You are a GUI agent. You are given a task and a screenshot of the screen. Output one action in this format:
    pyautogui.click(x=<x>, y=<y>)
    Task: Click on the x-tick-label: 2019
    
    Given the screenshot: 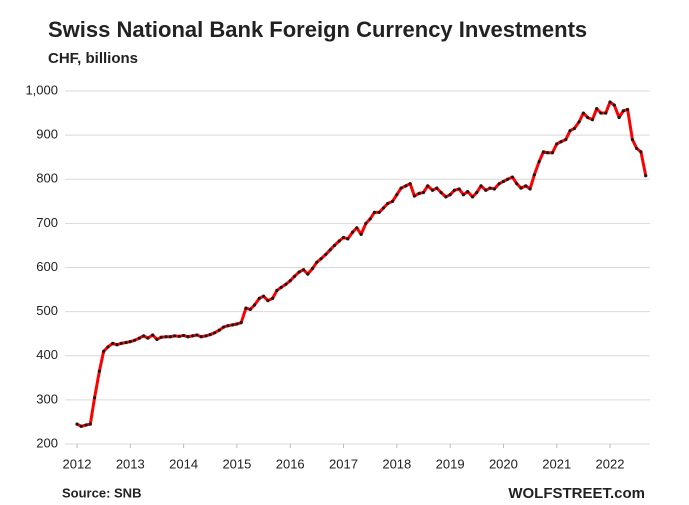 What is the action you would take?
    pyautogui.click(x=450, y=463)
    